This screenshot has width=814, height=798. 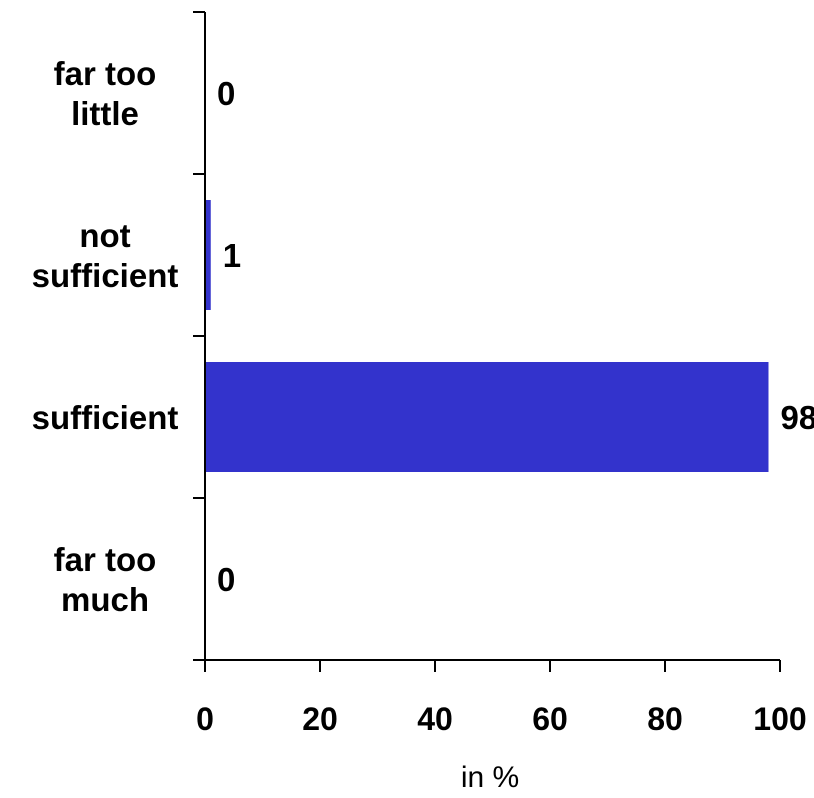 What do you see at coordinates (435, 719) in the screenshot?
I see `x-tick-label: 40` at bounding box center [435, 719].